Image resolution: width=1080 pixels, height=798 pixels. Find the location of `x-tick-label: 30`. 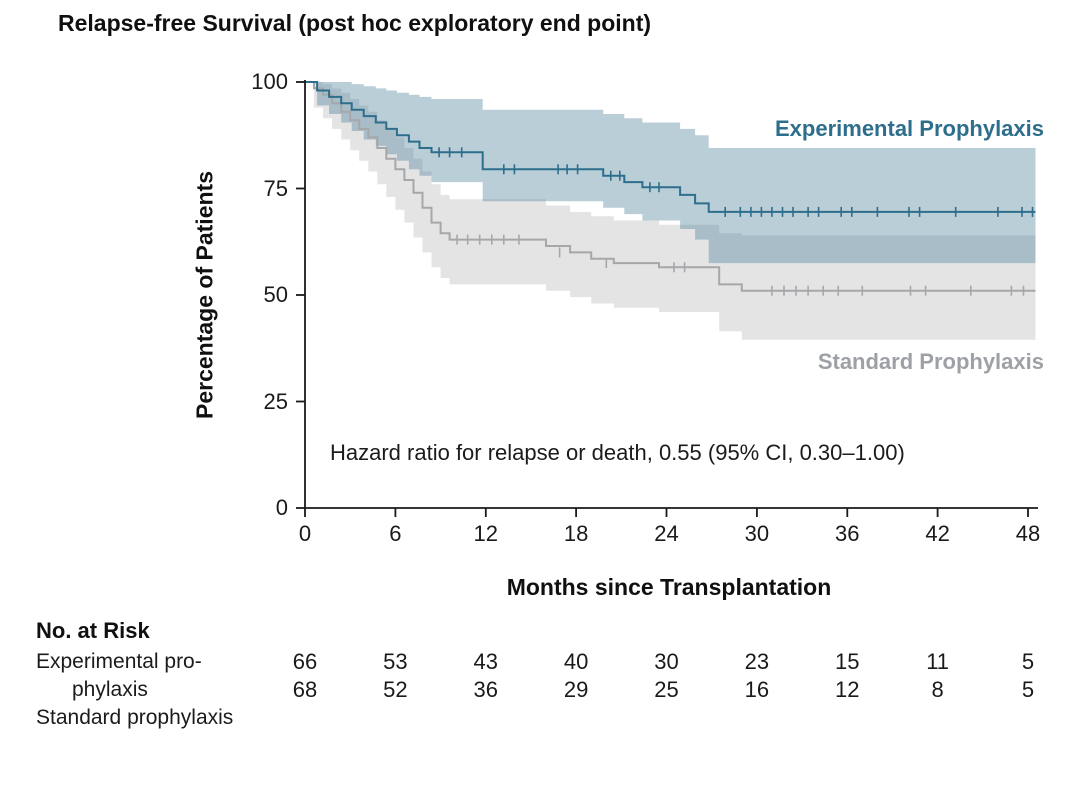

x-tick-label: 30 is located at coordinates (757, 533).